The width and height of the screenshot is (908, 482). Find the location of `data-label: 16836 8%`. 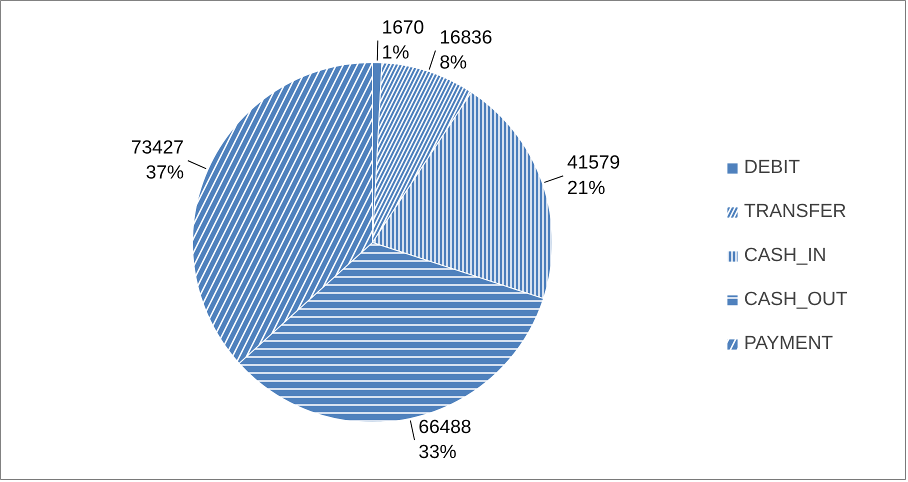

data-label: 16836 8% is located at coordinates (465, 50).